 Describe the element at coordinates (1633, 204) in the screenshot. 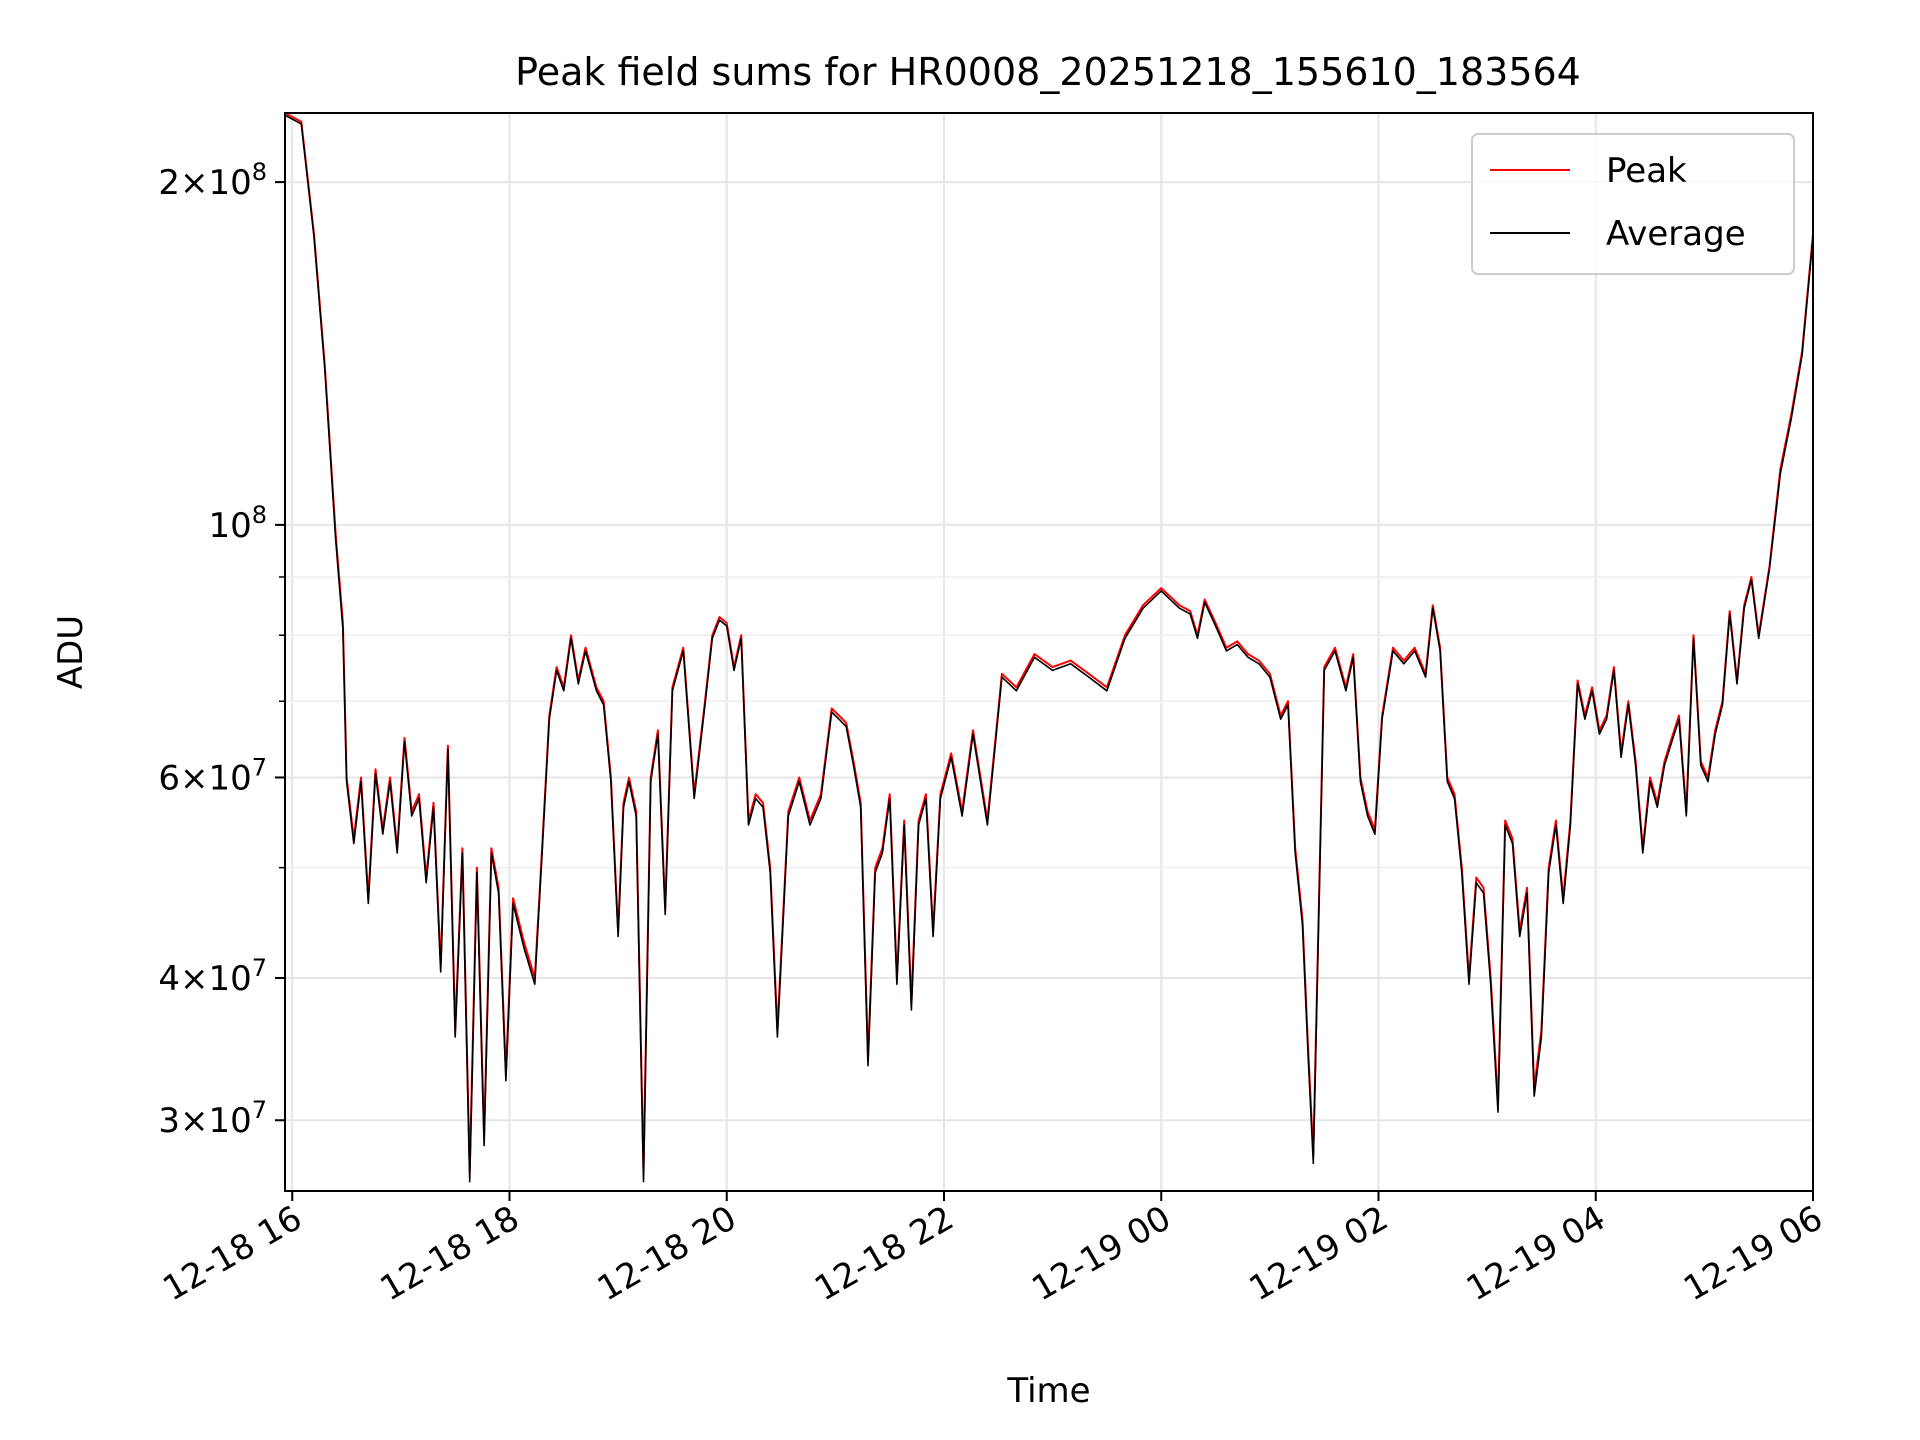

I see `legend: Peak Average` at that location.